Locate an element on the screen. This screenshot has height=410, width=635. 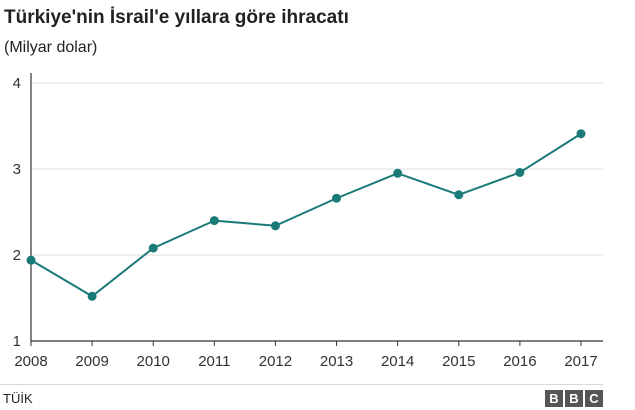
bbc-logo: B B C is located at coordinates (574, 398).